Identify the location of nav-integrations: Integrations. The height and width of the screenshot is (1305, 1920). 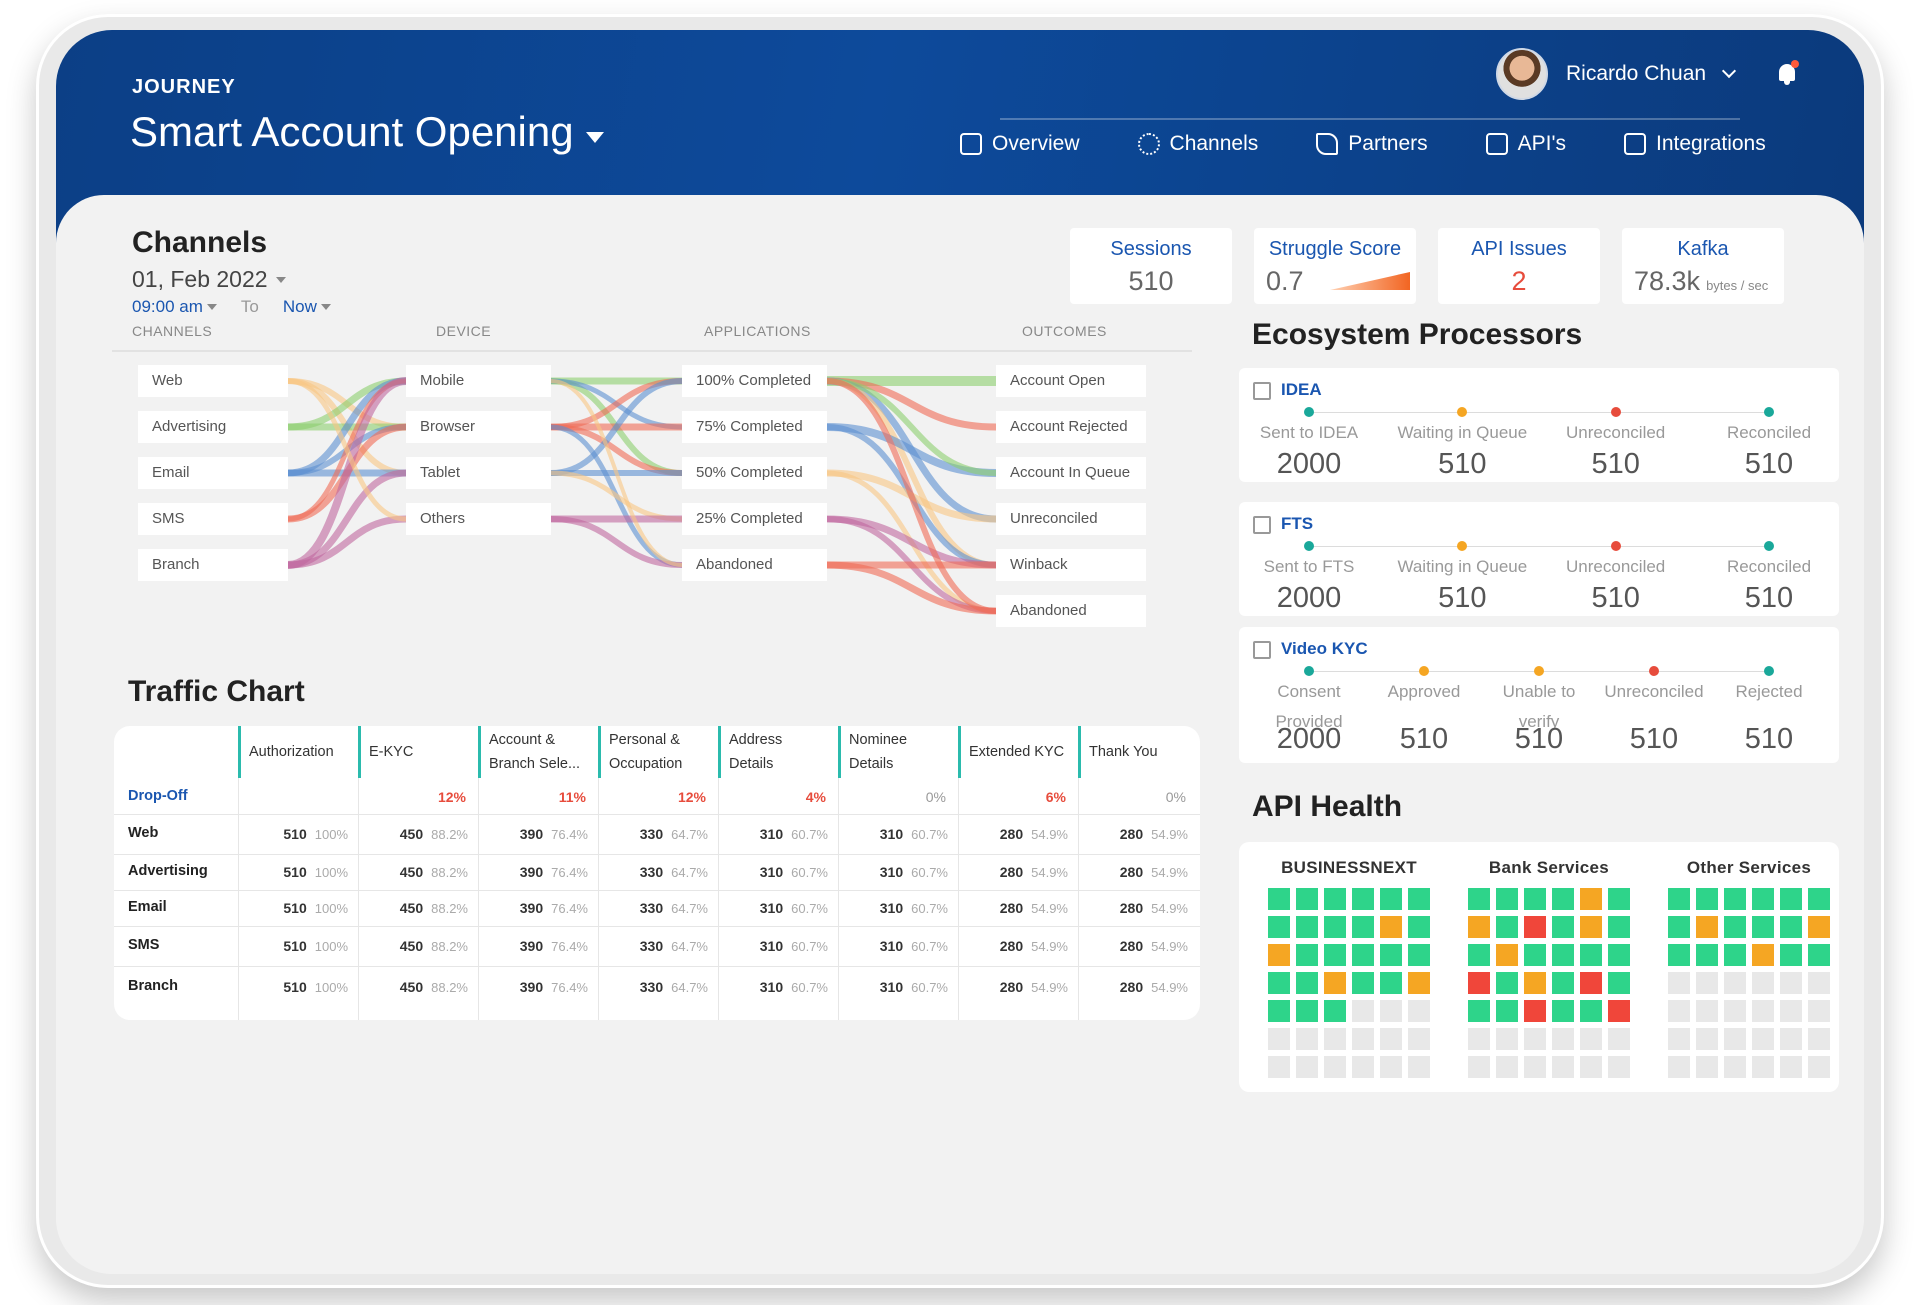
(1695, 144).